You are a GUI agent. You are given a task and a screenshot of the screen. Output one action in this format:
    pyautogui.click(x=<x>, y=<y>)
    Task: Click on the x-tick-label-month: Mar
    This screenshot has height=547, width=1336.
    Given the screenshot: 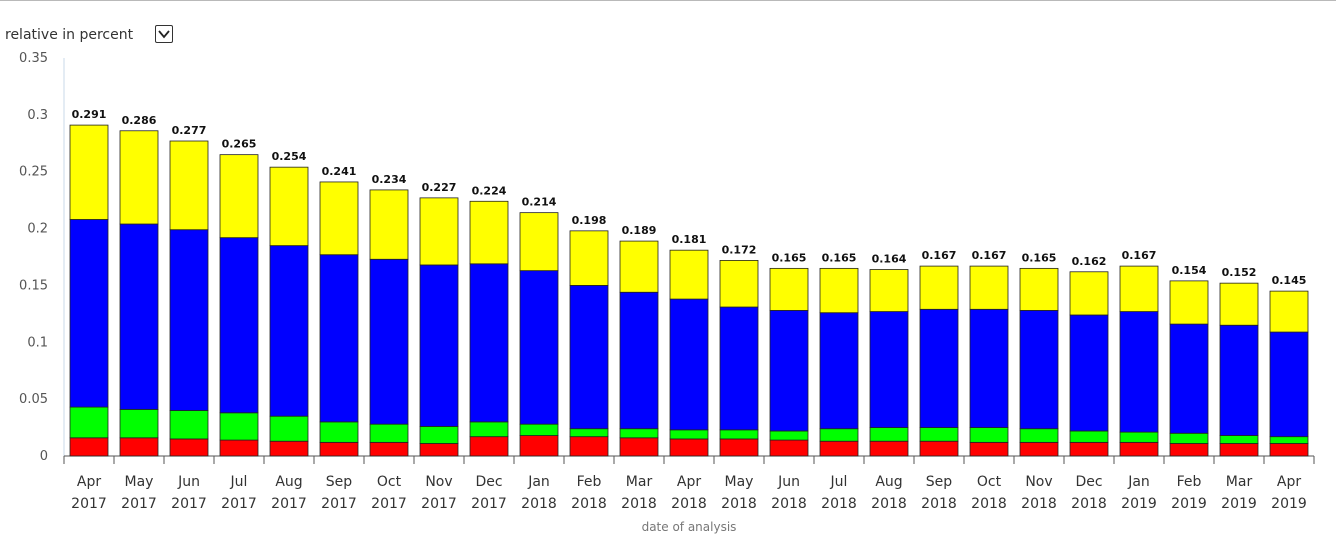 What is the action you would take?
    pyautogui.click(x=1239, y=482)
    